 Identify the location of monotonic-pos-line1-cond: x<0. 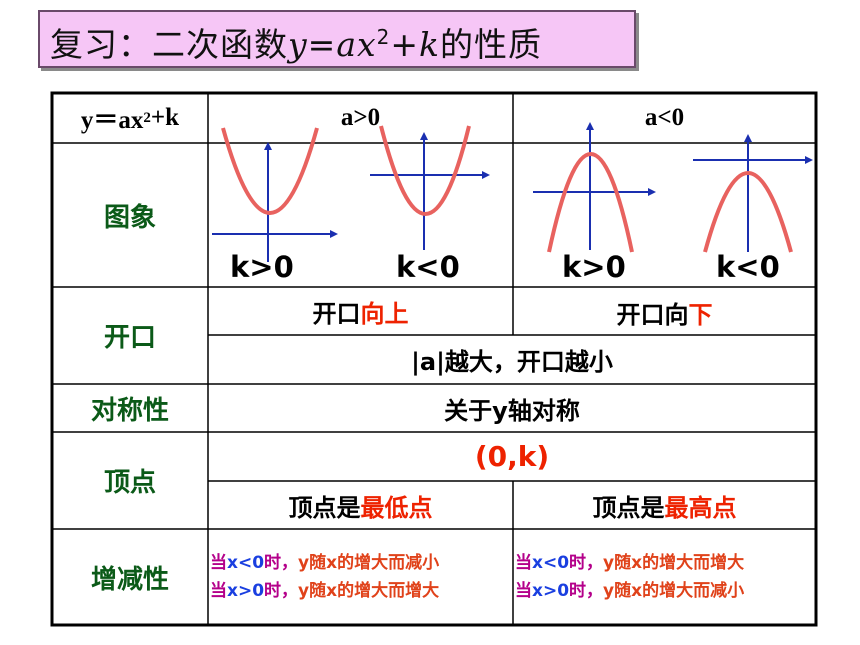
(246, 563).